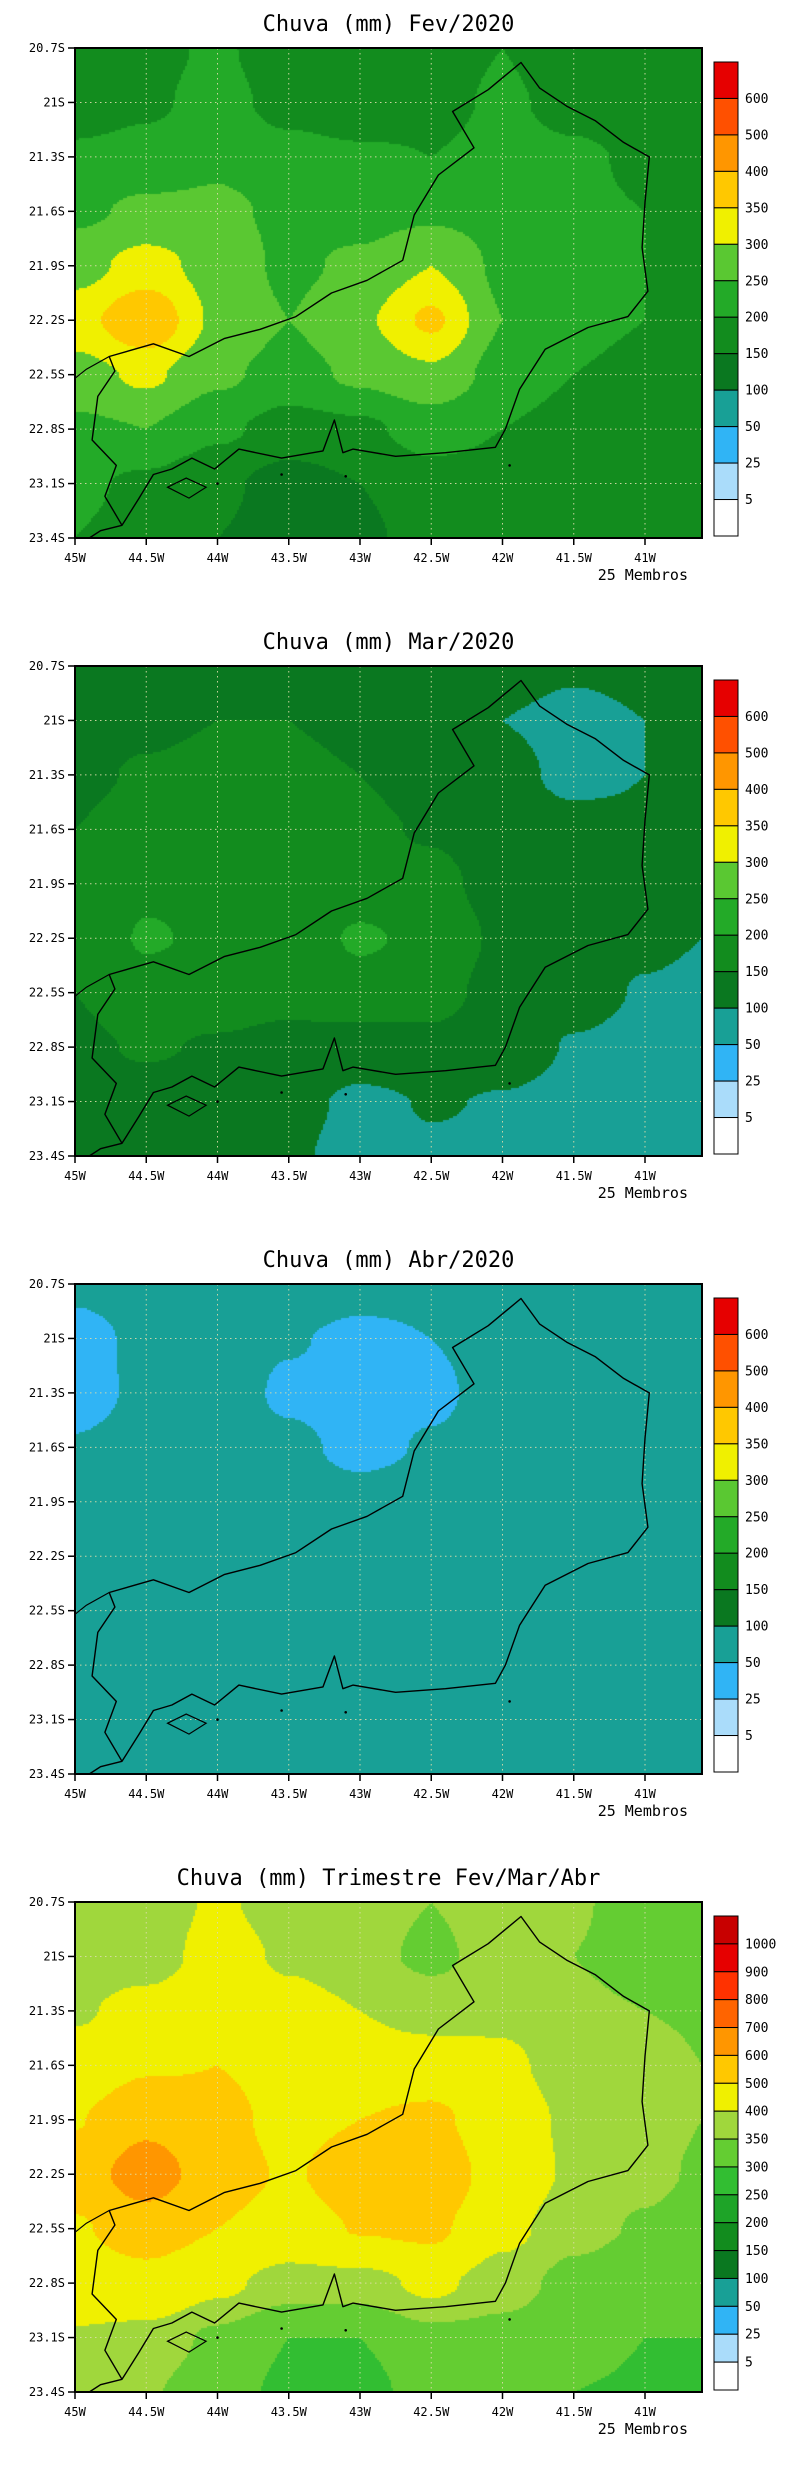  What do you see at coordinates (388, 24) in the screenshot?
I see `chart-title: Chuva (mm) Fev/2020` at bounding box center [388, 24].